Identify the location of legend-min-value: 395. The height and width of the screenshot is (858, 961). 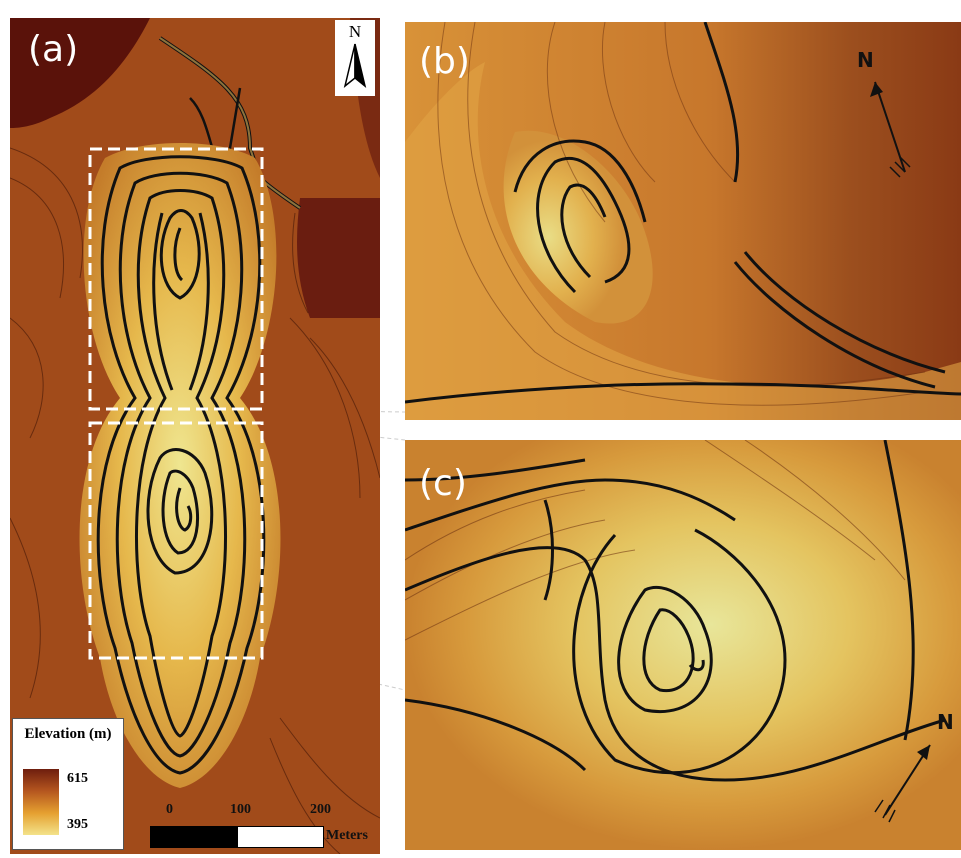
(77, 824).